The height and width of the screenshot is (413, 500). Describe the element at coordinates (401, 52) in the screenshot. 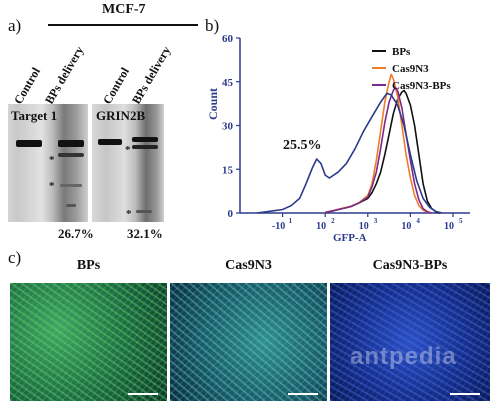

I see `legend-label: BPs` at that location.